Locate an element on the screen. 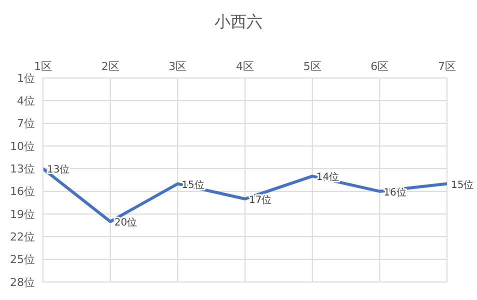 The image size is (477, 300). x-tick-label: 2区 is located at coordinates (110, 66).